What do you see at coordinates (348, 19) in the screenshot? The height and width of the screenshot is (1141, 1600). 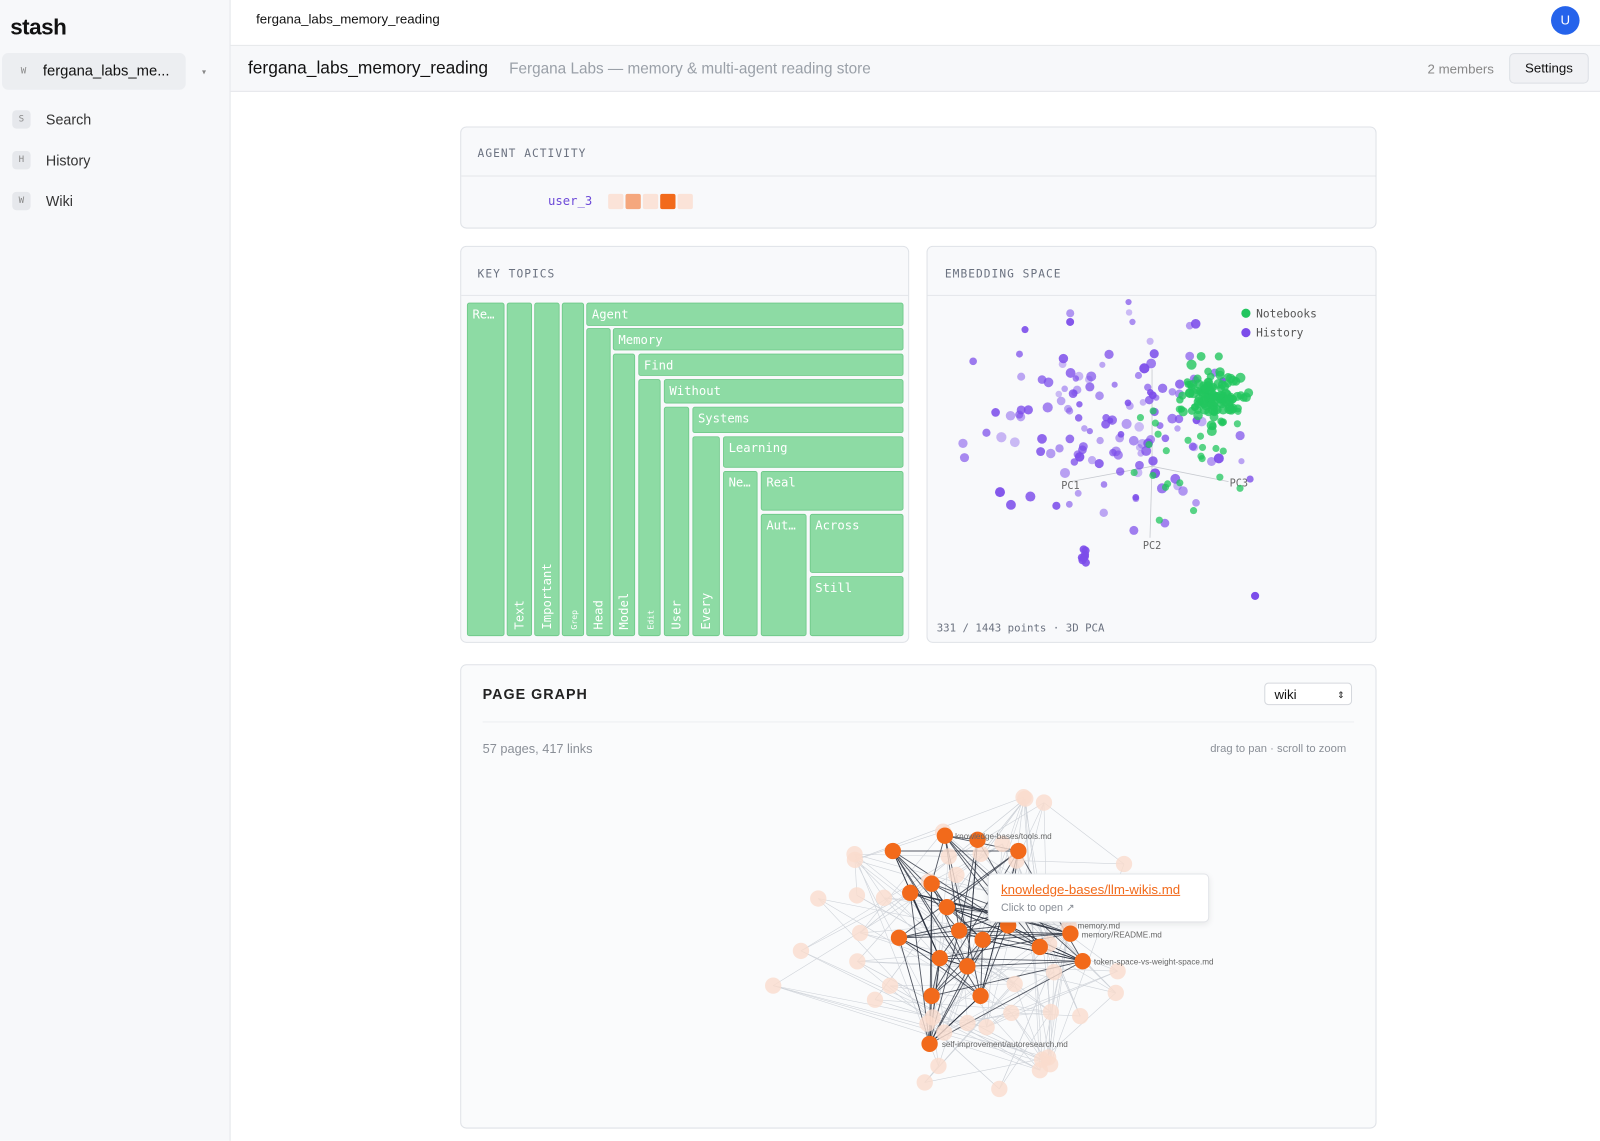 I see `breadcrumb: fergana_labs_memory_reading` at bounding box center [348, 19].